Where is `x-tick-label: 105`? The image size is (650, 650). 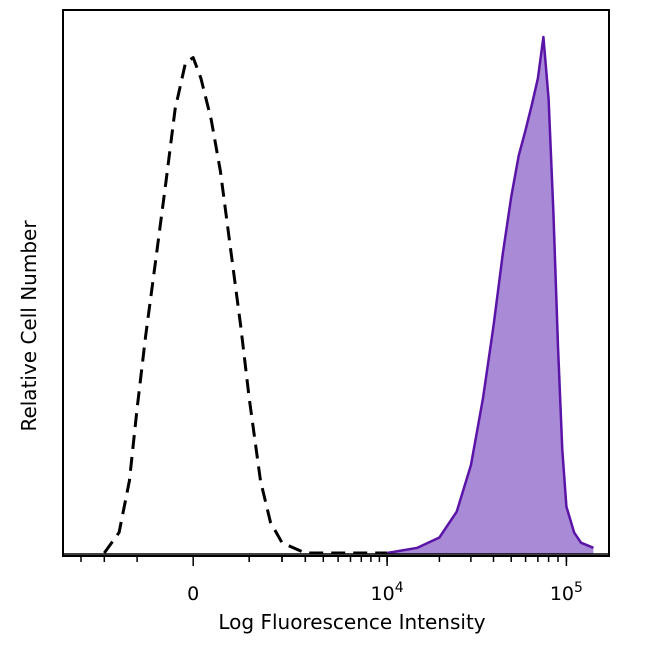 x-tick-label: 105 is located at coordinates (566, 592).